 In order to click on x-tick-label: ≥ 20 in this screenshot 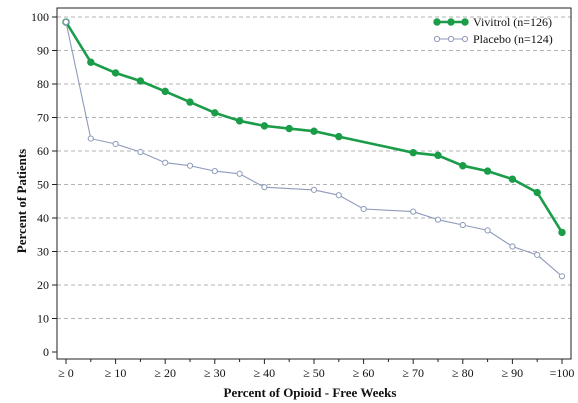, I will do `click(165, 373)`.